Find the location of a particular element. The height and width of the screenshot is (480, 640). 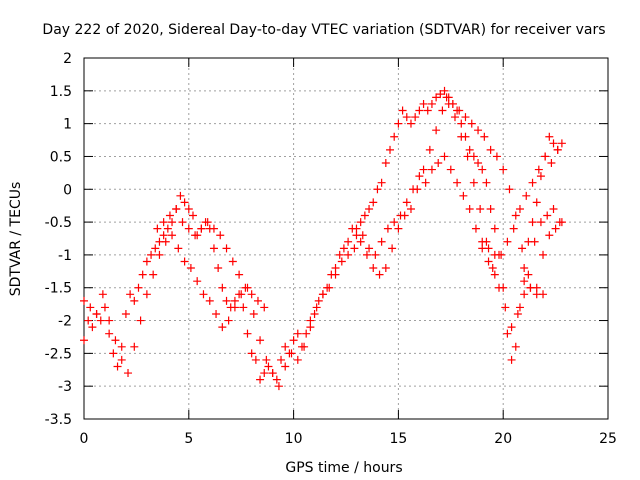

y-tick-label: -3 is located at coordinates (65, 387).